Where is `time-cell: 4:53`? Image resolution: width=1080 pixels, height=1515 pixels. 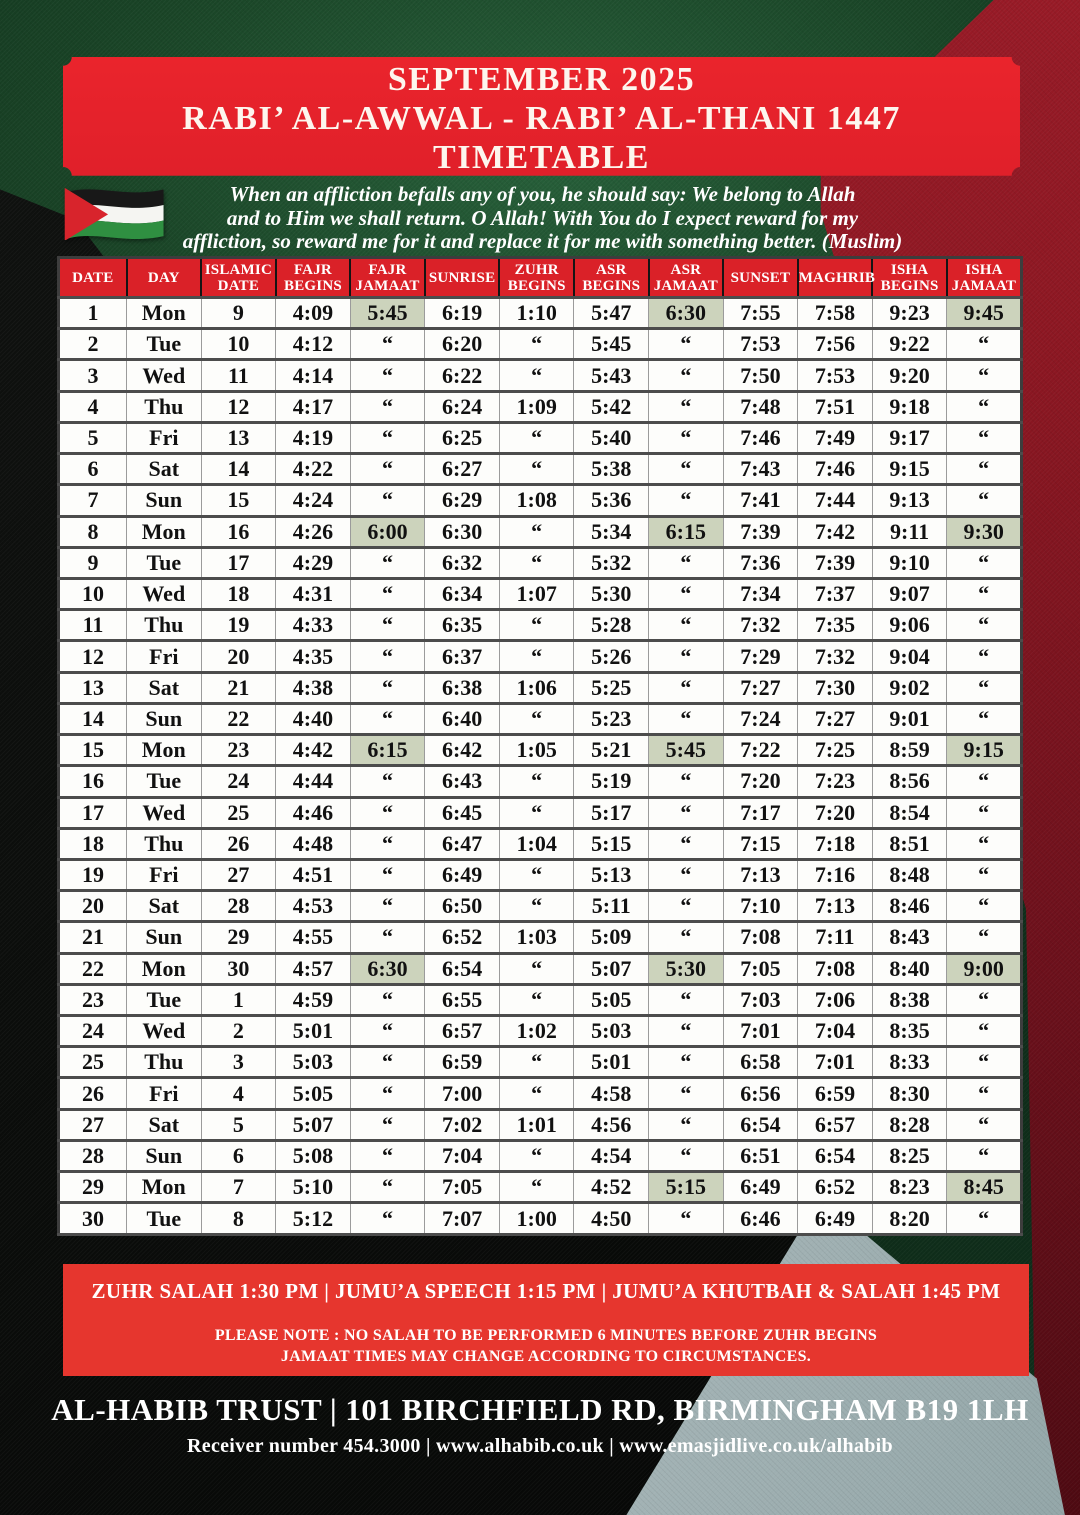 time-cell: 4:53 is located at coordinates (313, 906).